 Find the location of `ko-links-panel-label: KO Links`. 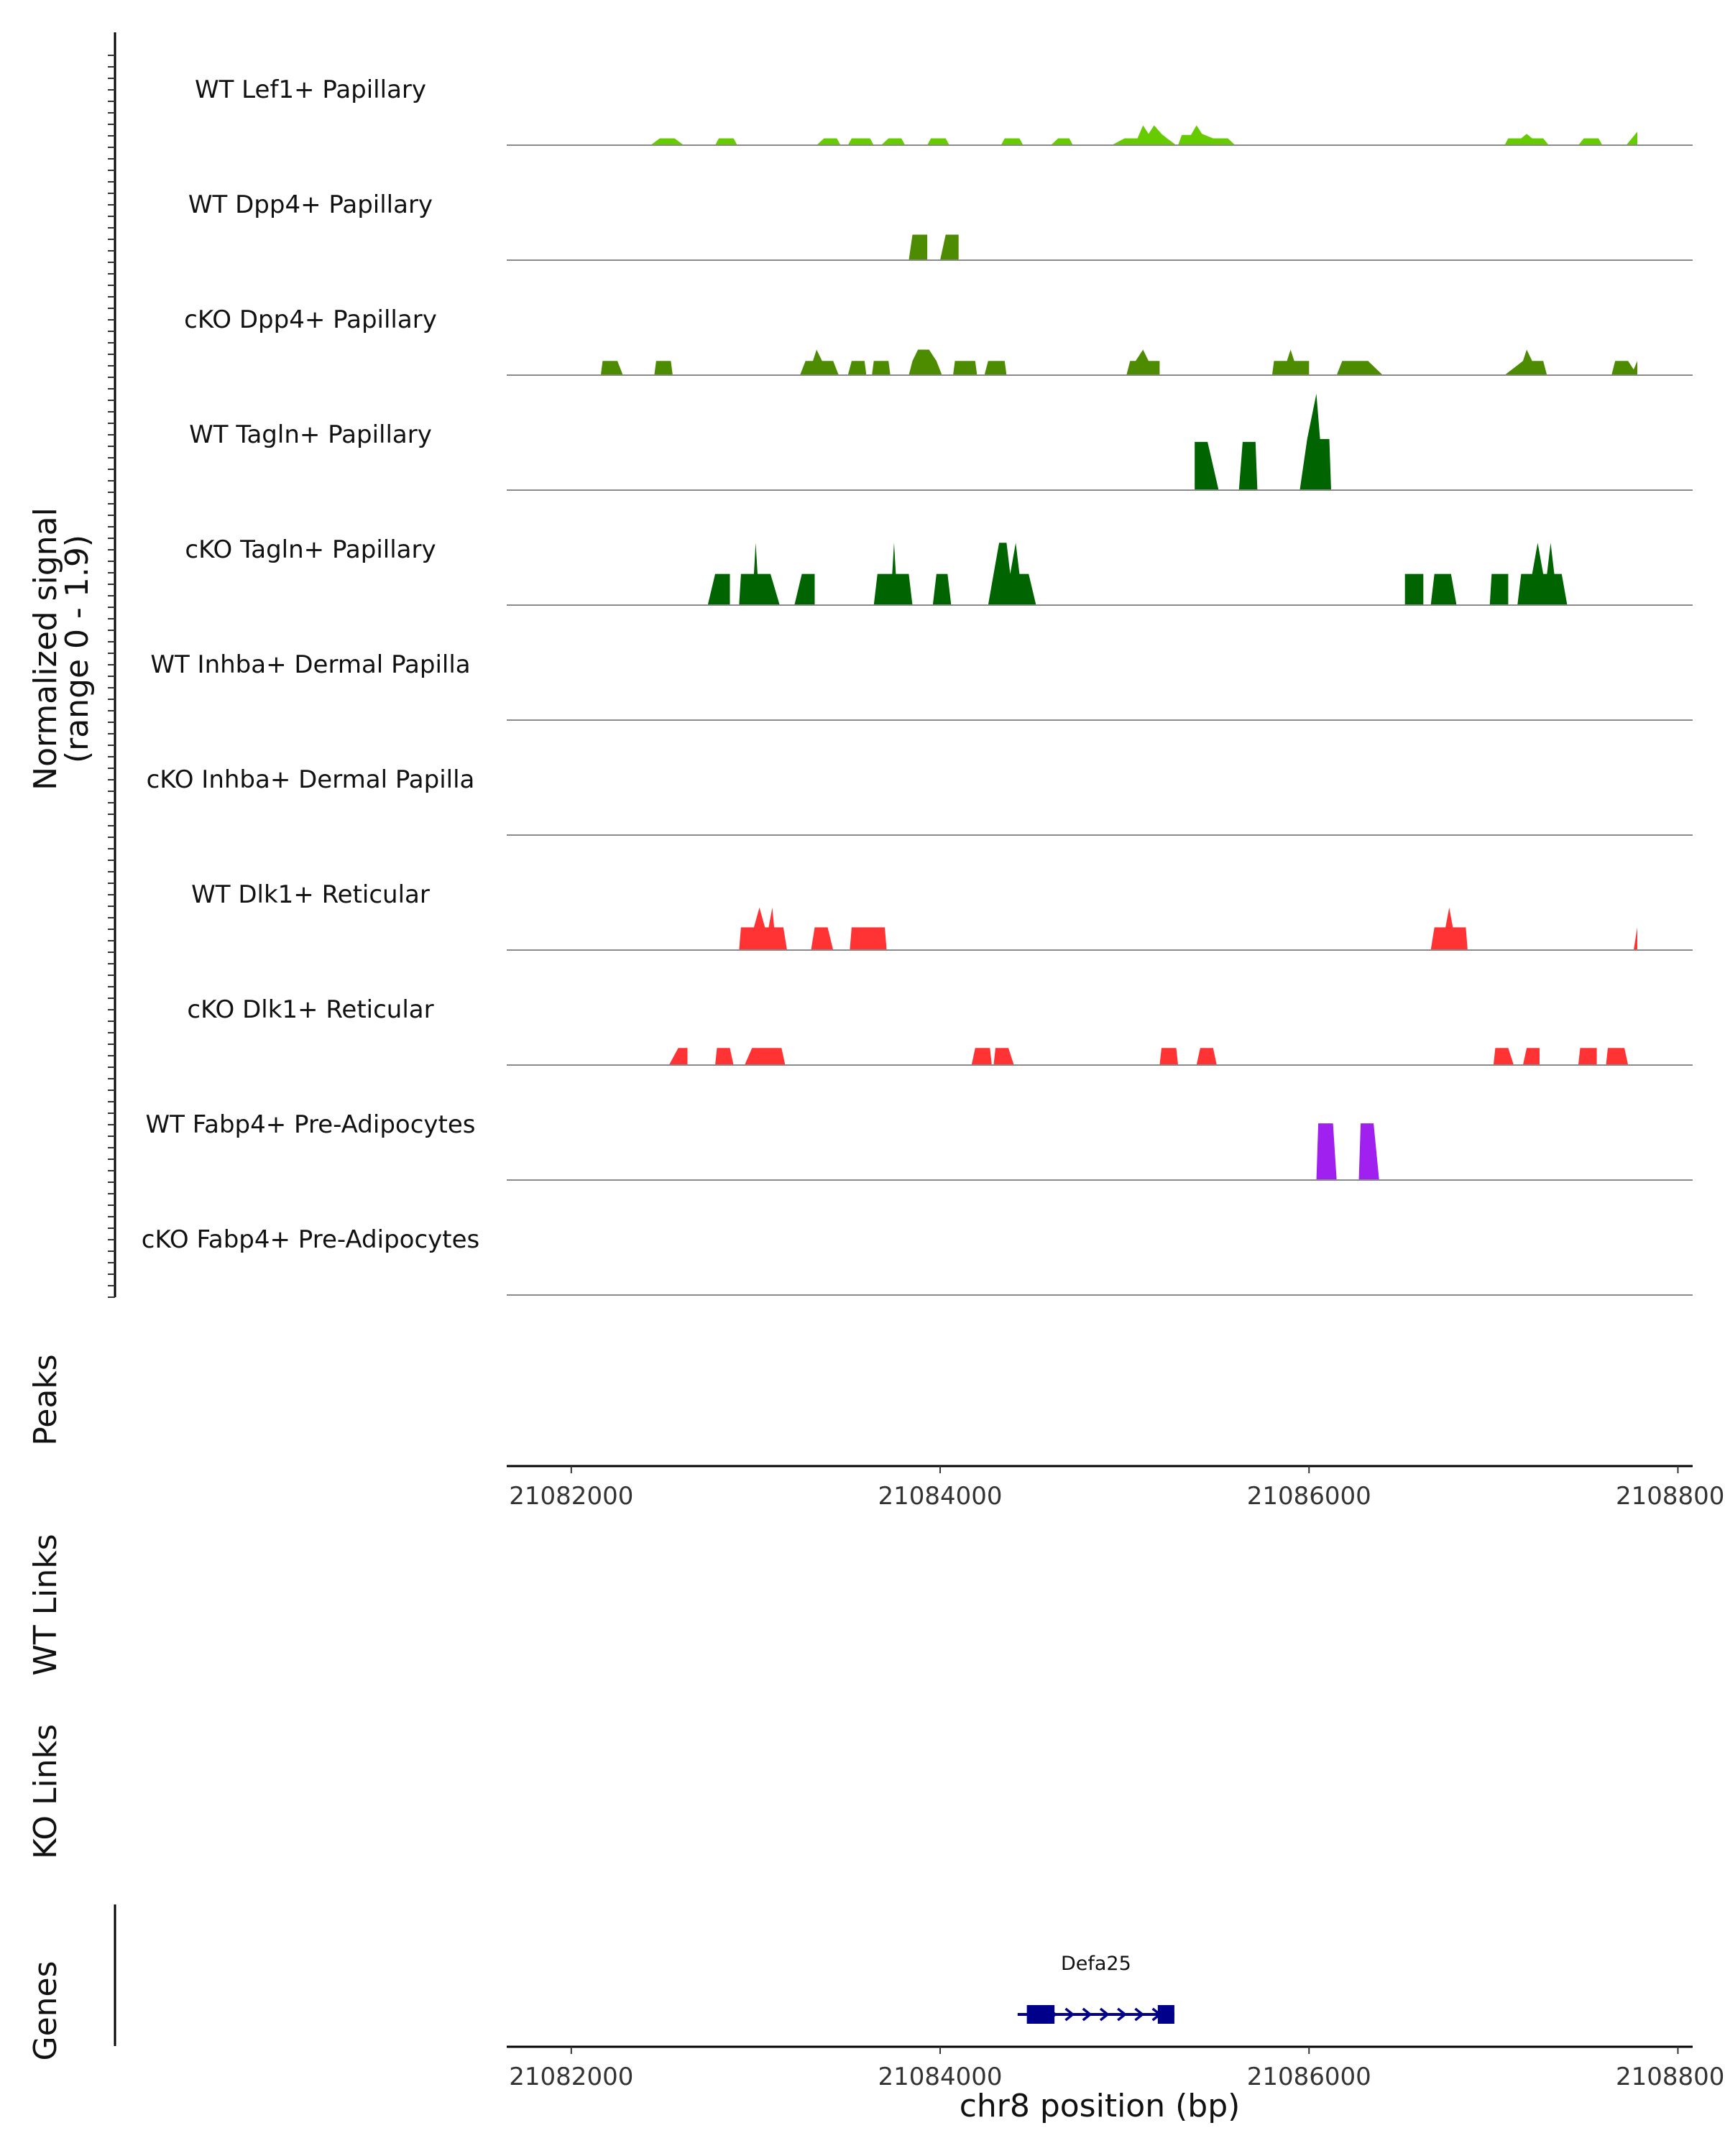

ko-links-panel-label: KO Links is located at coordinates (45, 1791).